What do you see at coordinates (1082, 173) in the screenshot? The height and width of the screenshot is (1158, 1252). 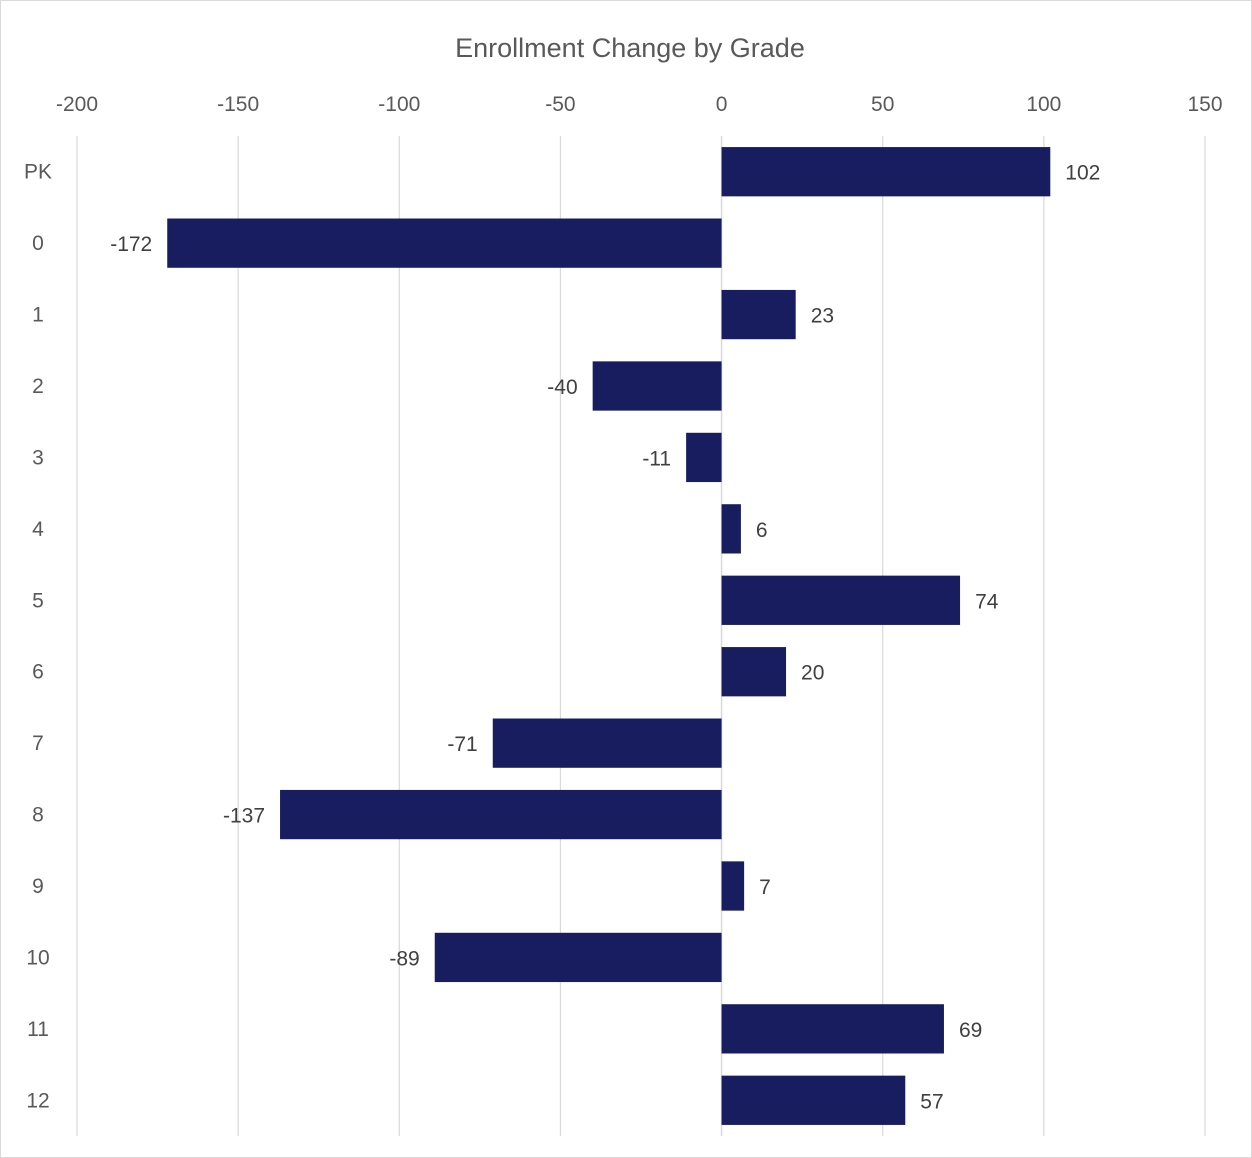 I see `data-label: 102` at bounding box center [1082, 173].